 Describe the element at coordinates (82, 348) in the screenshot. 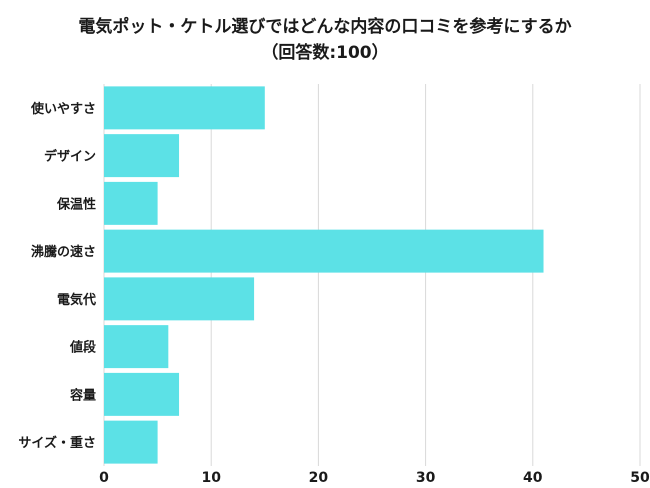

I see `category-label-6: 値段` at that location.